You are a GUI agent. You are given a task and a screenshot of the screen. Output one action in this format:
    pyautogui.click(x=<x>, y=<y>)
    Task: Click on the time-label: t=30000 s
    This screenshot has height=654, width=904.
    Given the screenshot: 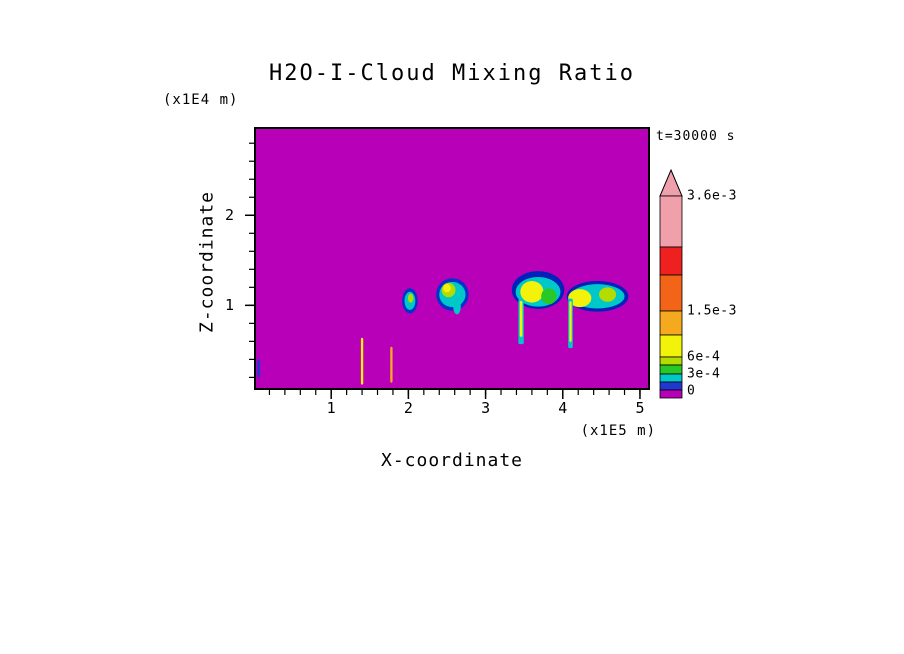 What is the action you would take?
    pyautogui.click(x=696, y=136)
    